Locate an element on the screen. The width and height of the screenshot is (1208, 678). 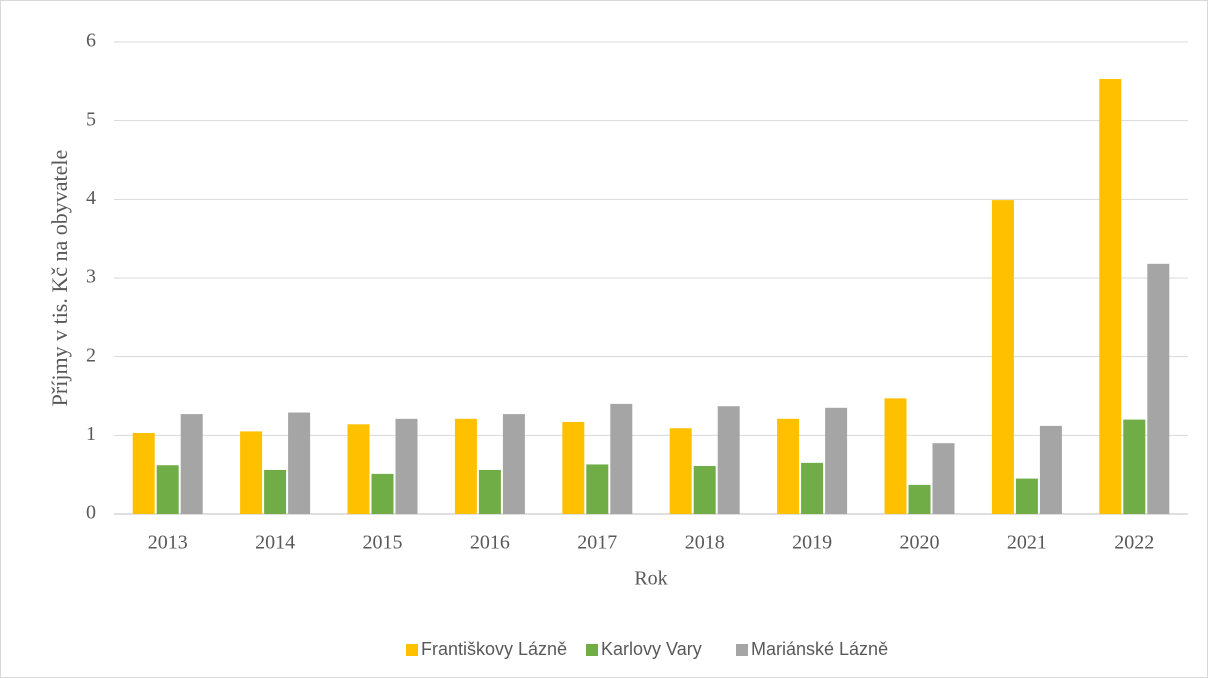
x-tick-label: 2019 is located at coordinates (812, 543).